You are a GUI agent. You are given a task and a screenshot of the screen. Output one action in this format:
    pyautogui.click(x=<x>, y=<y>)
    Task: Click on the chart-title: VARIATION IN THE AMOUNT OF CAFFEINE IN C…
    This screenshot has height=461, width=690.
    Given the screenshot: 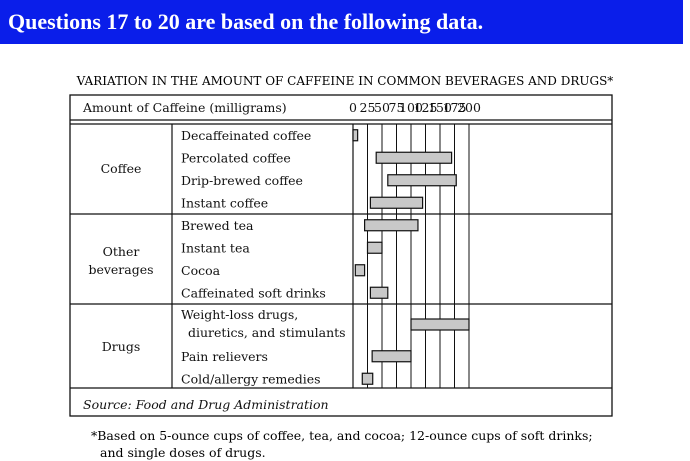 What is the action you would take?
    pyautogui.click(x=345, y=81)
    